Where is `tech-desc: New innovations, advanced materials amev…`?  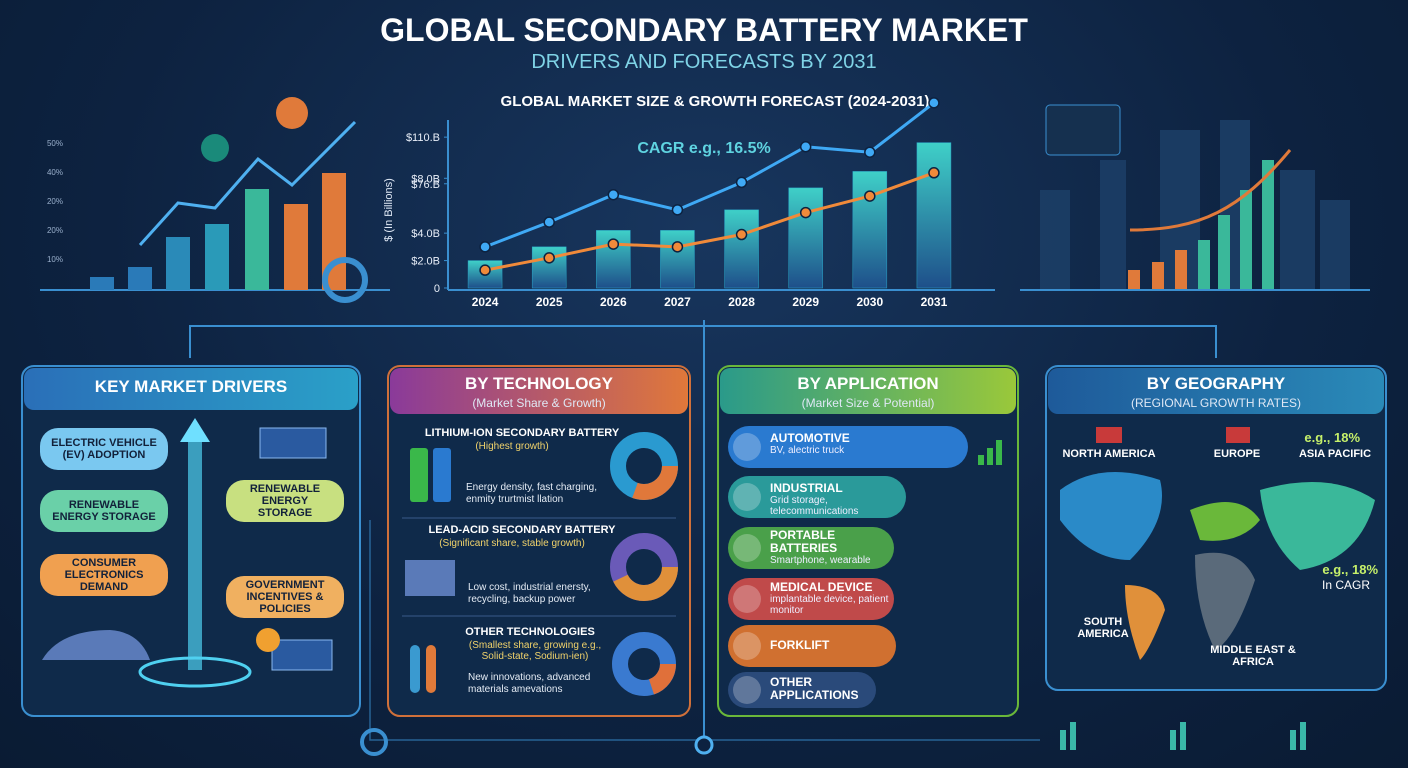
tech-desc: New innovations, advanced materials amev… is located at coordinates (529, 683).